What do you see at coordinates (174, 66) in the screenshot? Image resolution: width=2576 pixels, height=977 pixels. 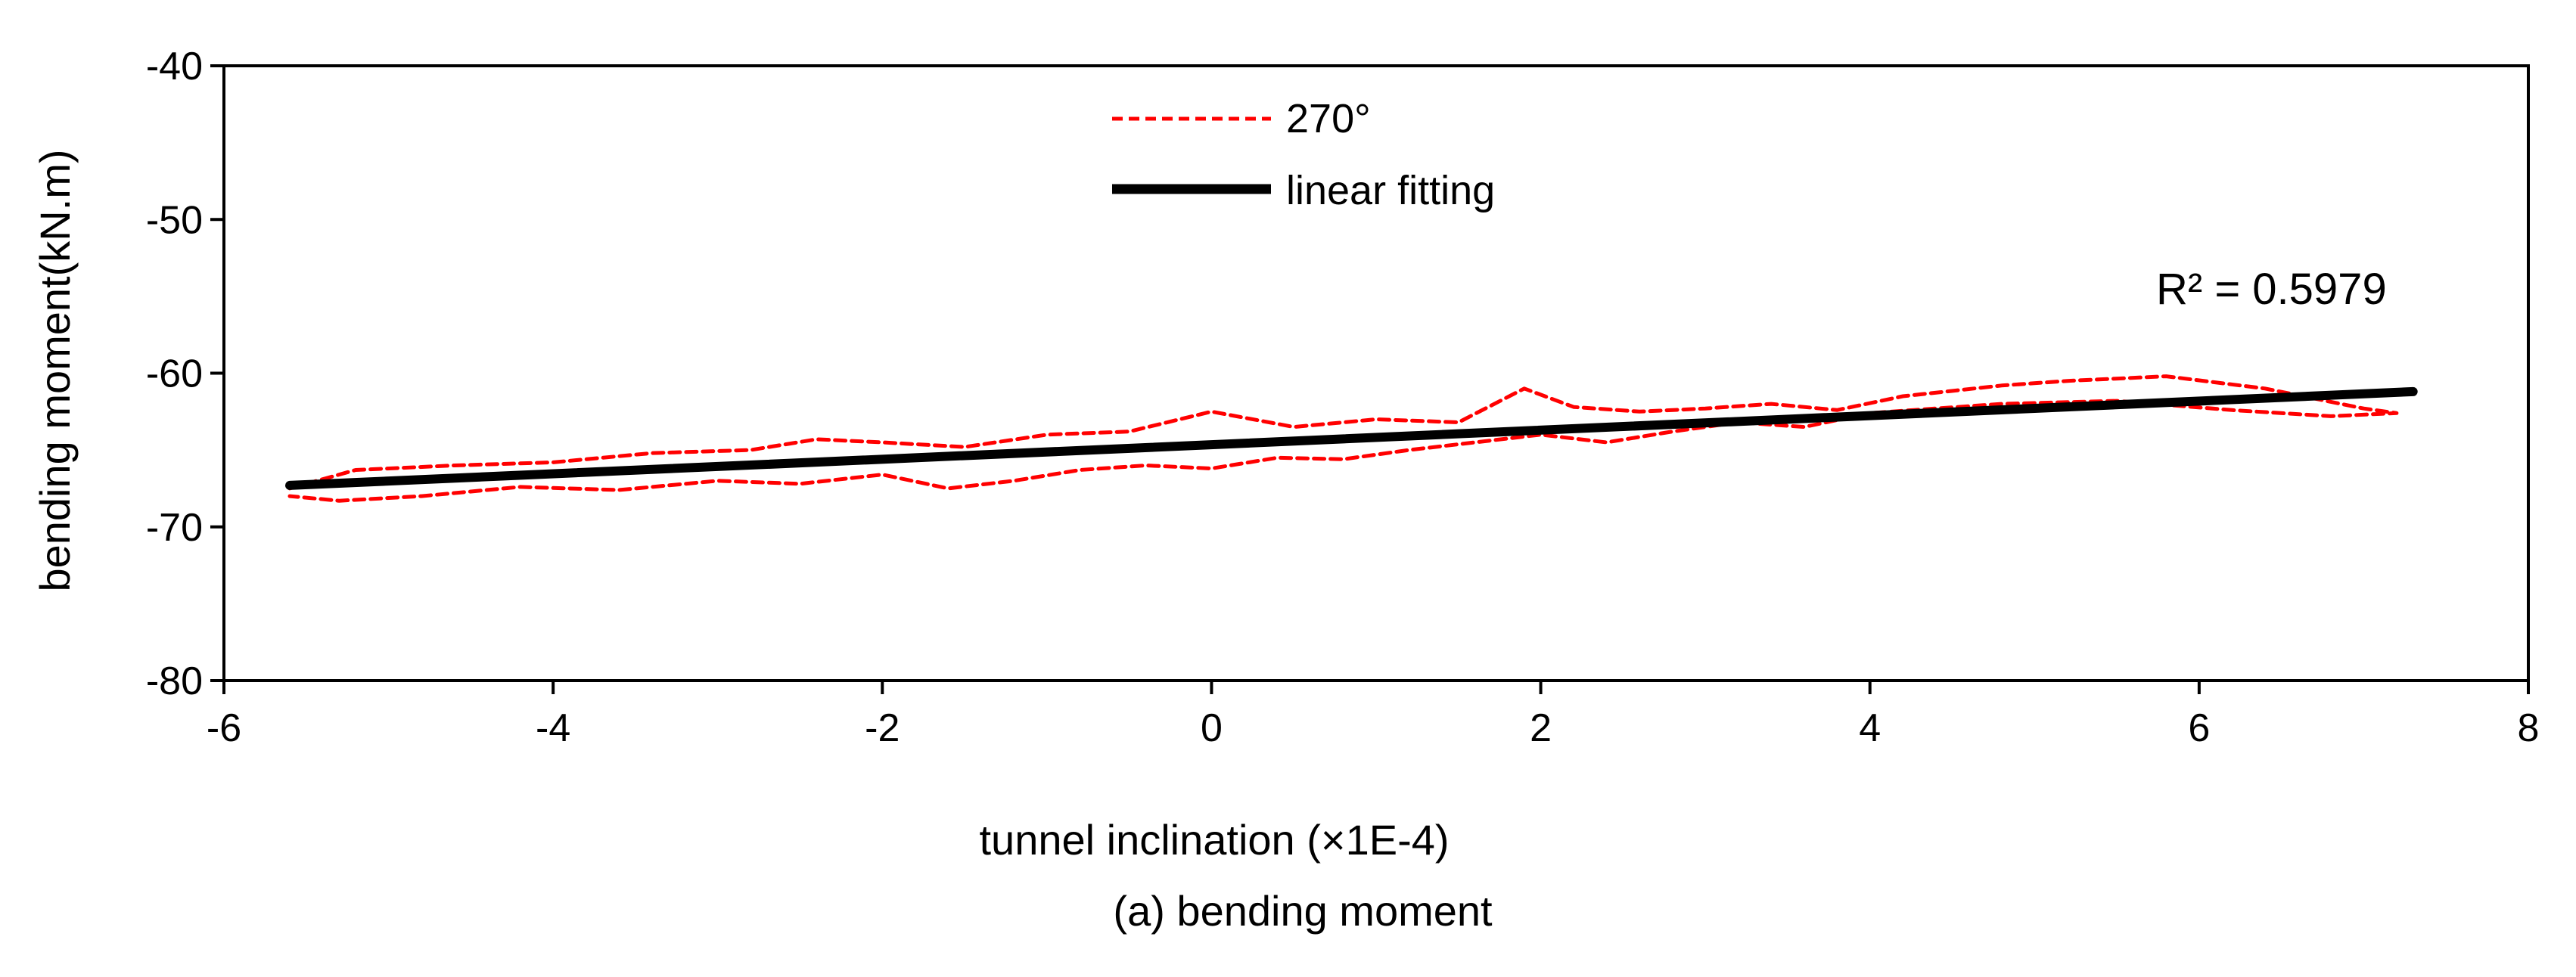 I see `y-tick-label: -40` at bounding box center [174, 66].